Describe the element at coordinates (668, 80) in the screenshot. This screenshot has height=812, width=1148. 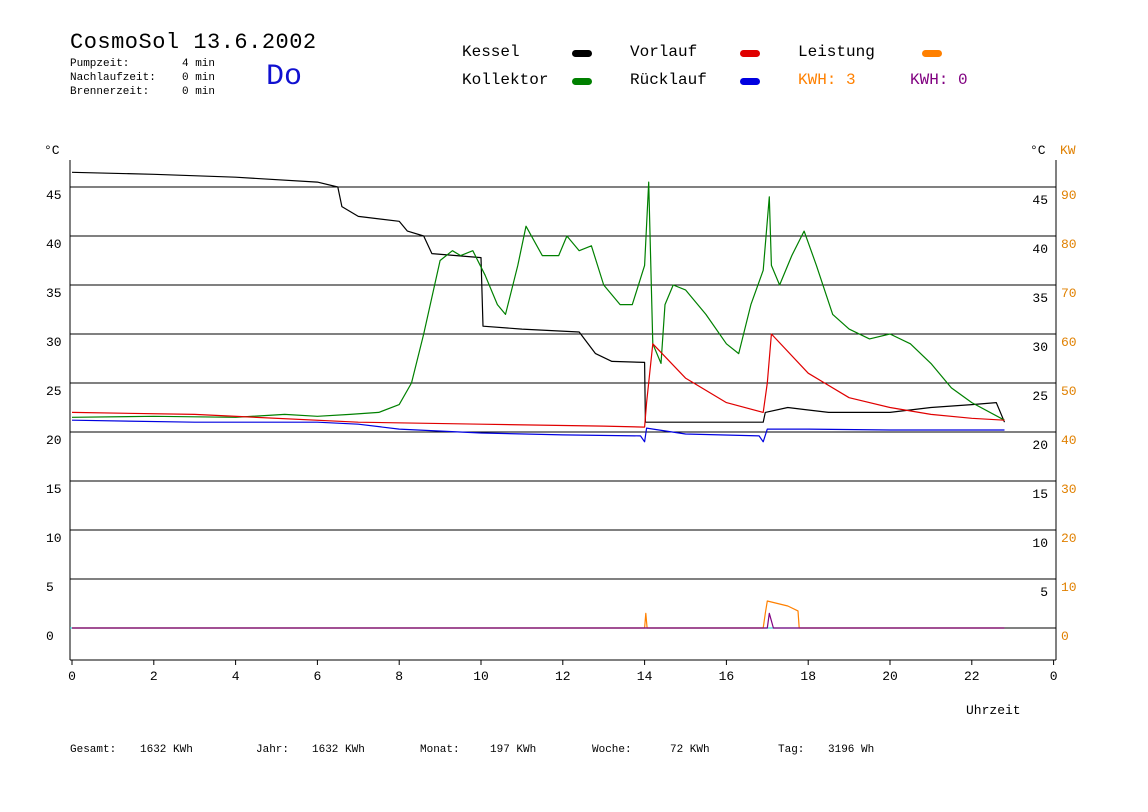
I see `legend-label-ruecklauf: Rücklauf` at that location.